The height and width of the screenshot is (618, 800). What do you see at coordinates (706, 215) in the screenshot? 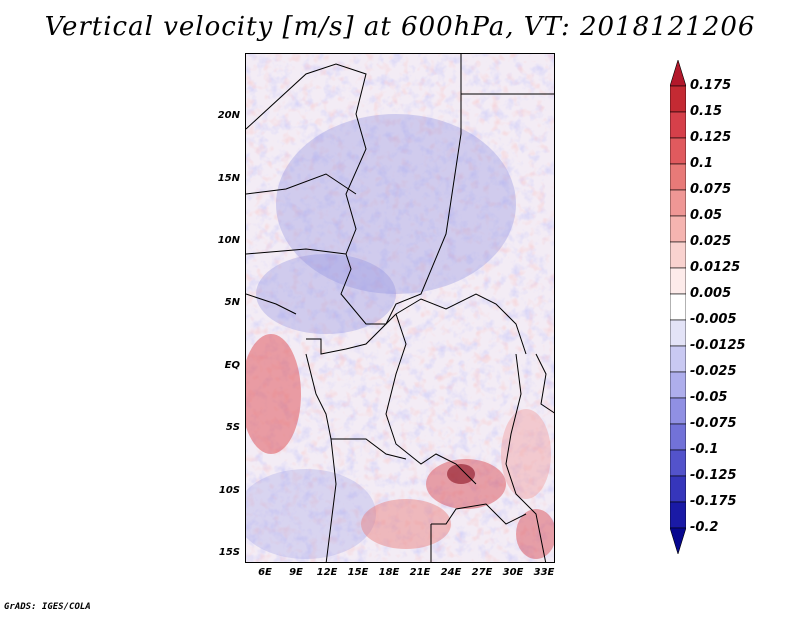
I see `colorbar-label: 0.05` at bounding box center [706, 215].